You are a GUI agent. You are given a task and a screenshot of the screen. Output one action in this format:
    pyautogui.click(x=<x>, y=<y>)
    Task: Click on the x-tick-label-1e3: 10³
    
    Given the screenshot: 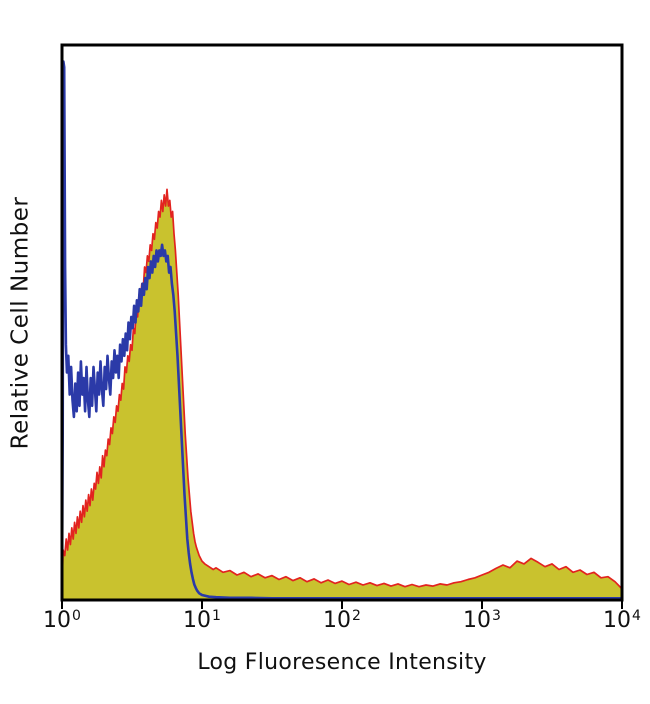 What is the action you would take?
    pyautogui.click(x=482, y=620)
    